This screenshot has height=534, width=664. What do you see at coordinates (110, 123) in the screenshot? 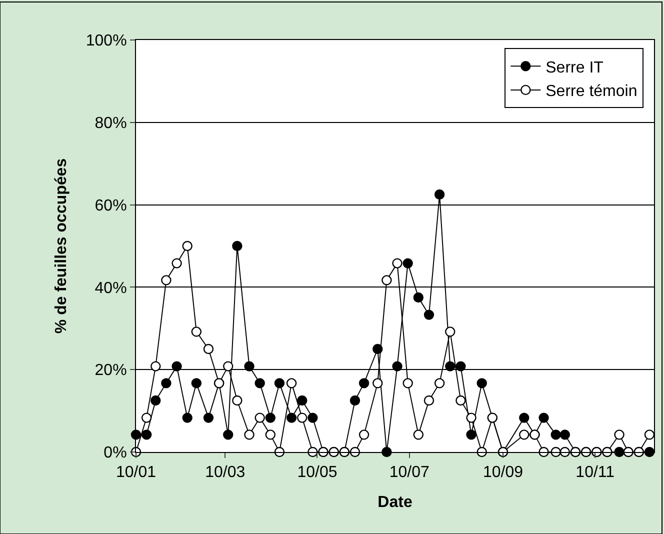
I see `y-tick-label: 80%` at bounding box center [110, 123].